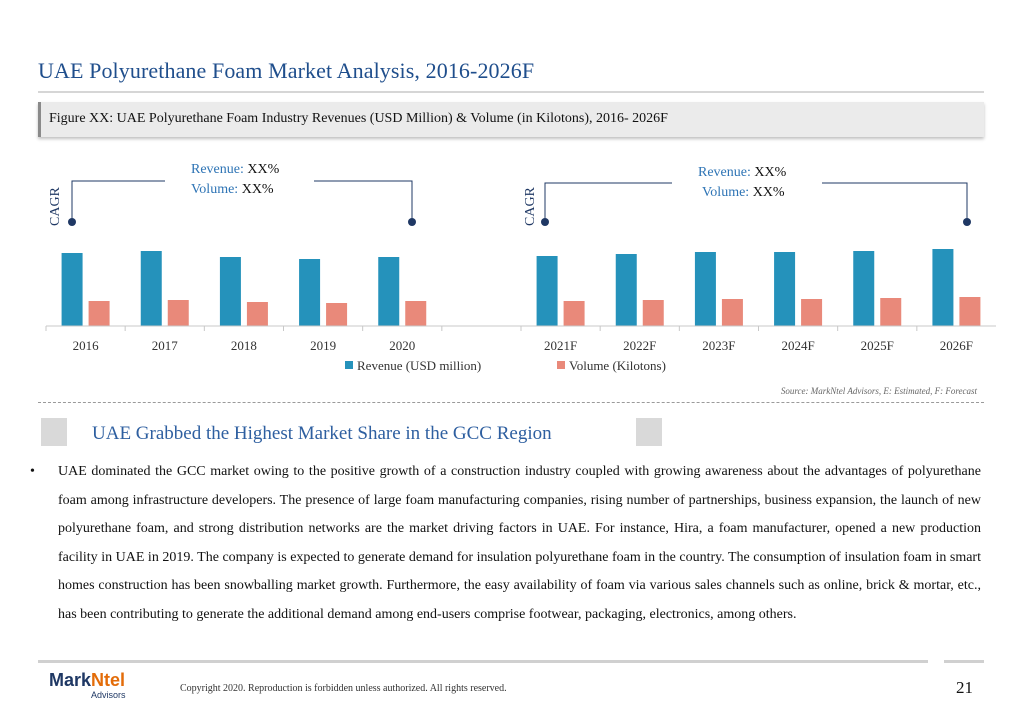 The height and width of the screenshot is (708, 1023). Describe the element at coordinates (718, 345) in the screenshot. I see `x-tick-label: 2023F` at that location.